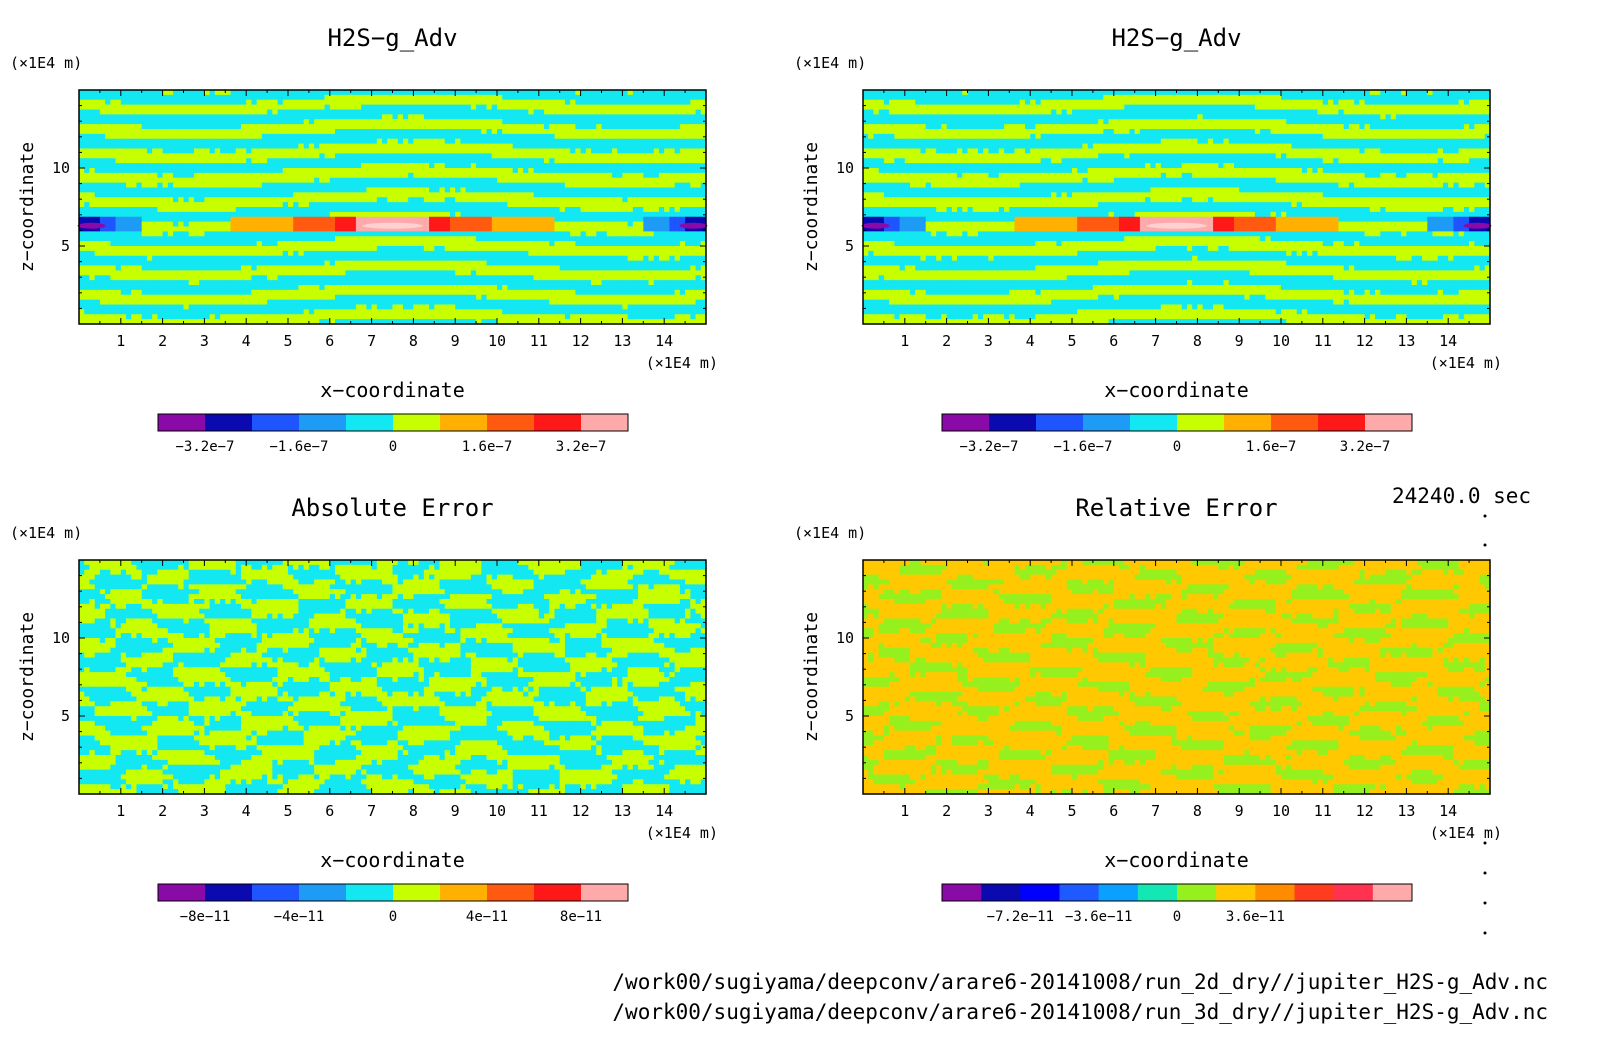 The height and width of the screenshot is (1058, 1604). What do you see at coordinates (246, 341) in the screenshot?
I see `x-tick-label: 4` at bounding box center [246, 341].